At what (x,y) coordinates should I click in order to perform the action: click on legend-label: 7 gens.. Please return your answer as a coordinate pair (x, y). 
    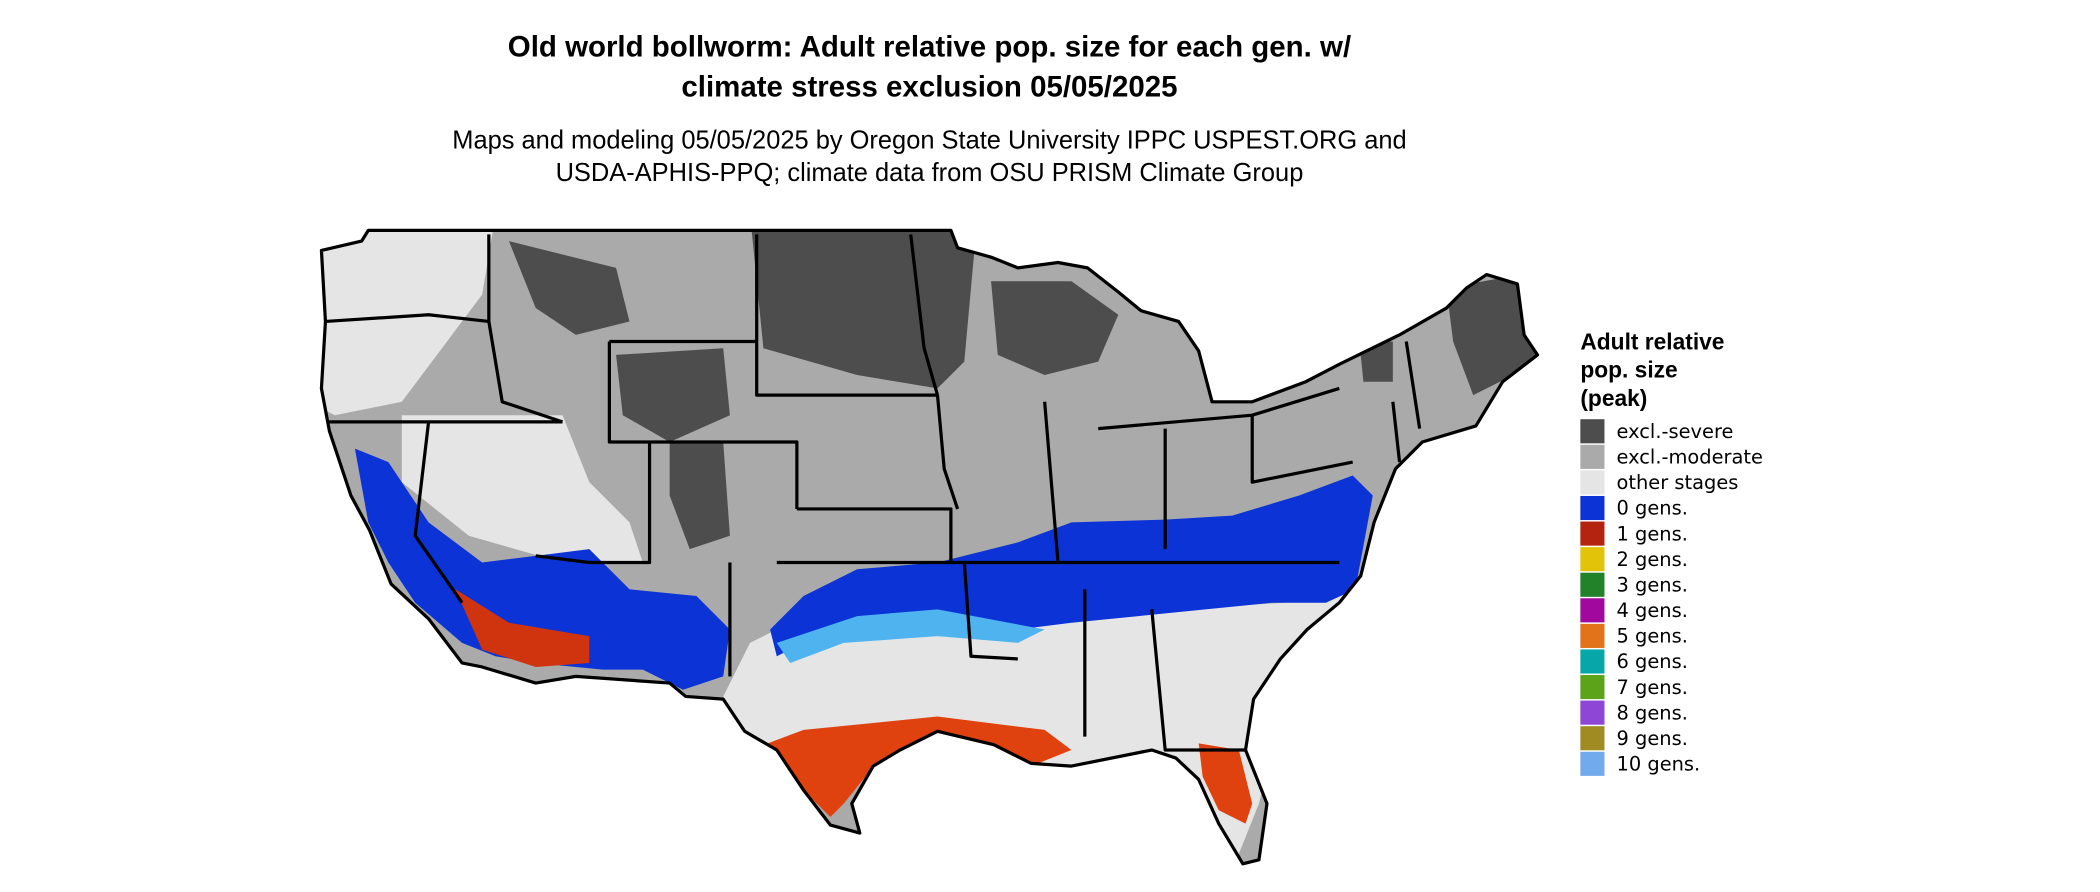
    Looking at the image, I should click on (1652, 687).